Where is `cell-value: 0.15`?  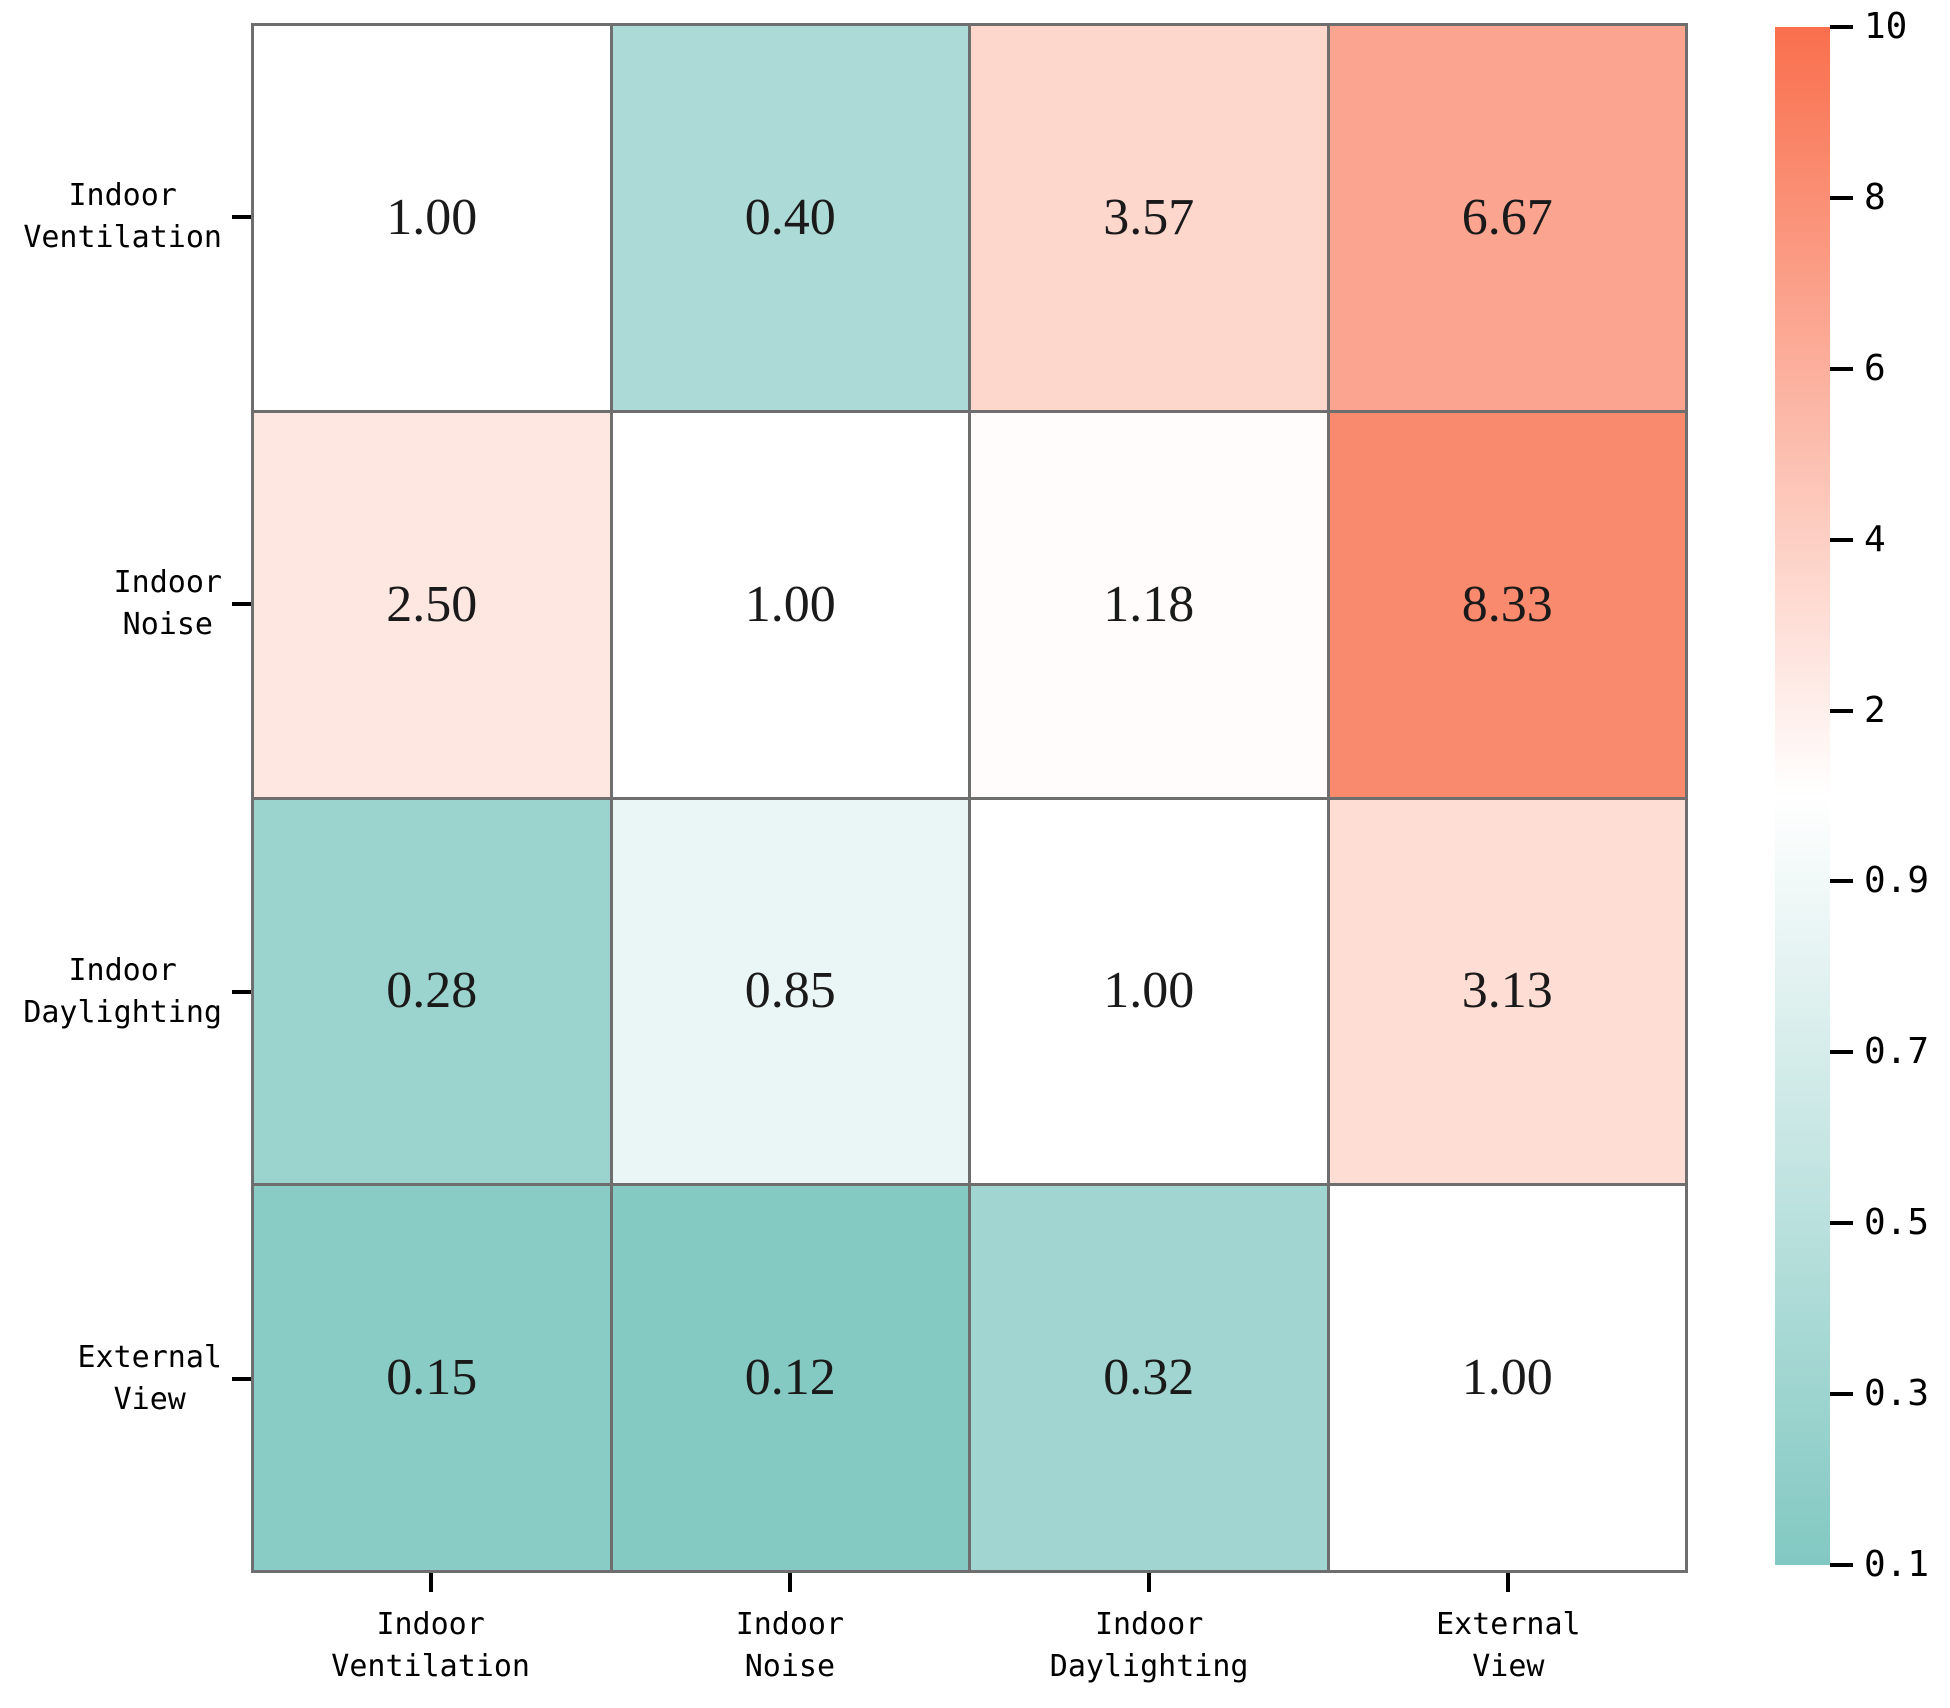 cell-value: 0.15 is located at coordinates (432, 1378).